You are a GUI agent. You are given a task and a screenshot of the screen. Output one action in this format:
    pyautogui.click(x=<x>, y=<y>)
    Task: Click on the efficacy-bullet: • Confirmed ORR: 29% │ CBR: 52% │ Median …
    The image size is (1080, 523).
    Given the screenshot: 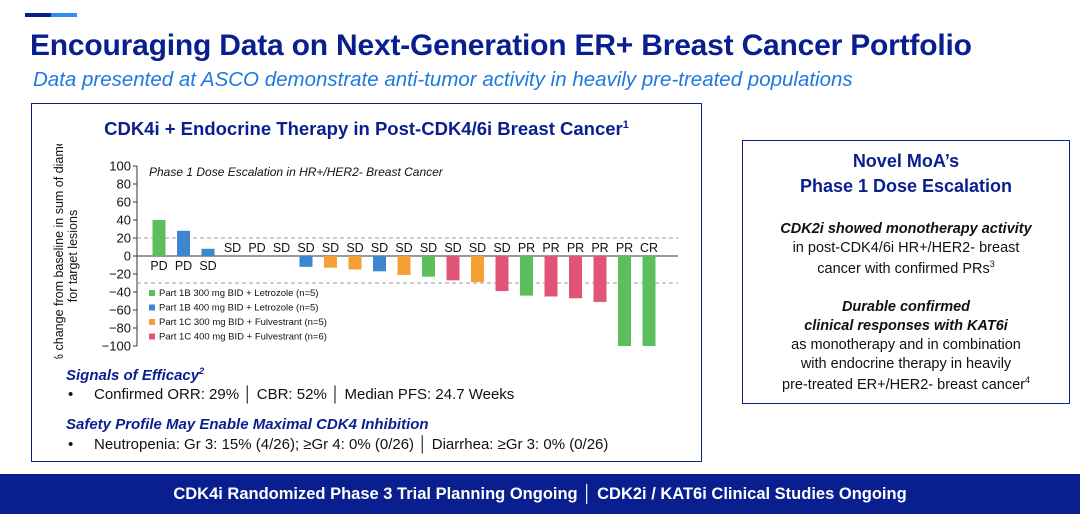 What is the action you would take?
    pyautogui.click(x=291, y=394)
    